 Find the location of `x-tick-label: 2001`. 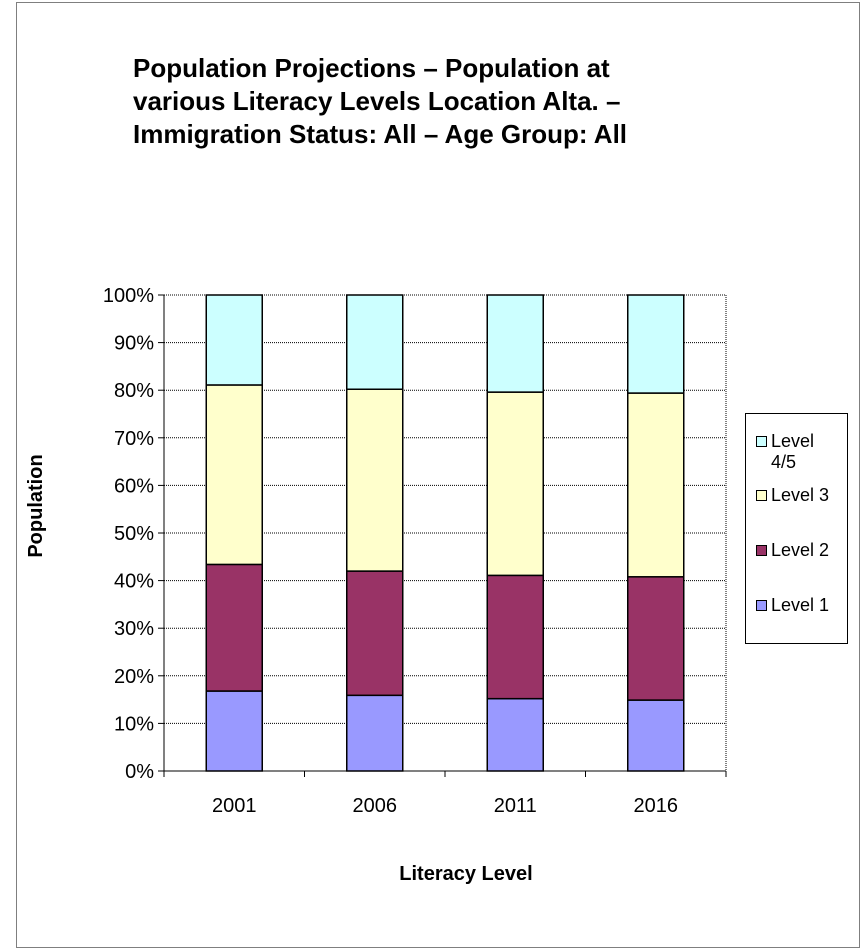

x-tick-label: 2001 is located at coordinates (234, 806).